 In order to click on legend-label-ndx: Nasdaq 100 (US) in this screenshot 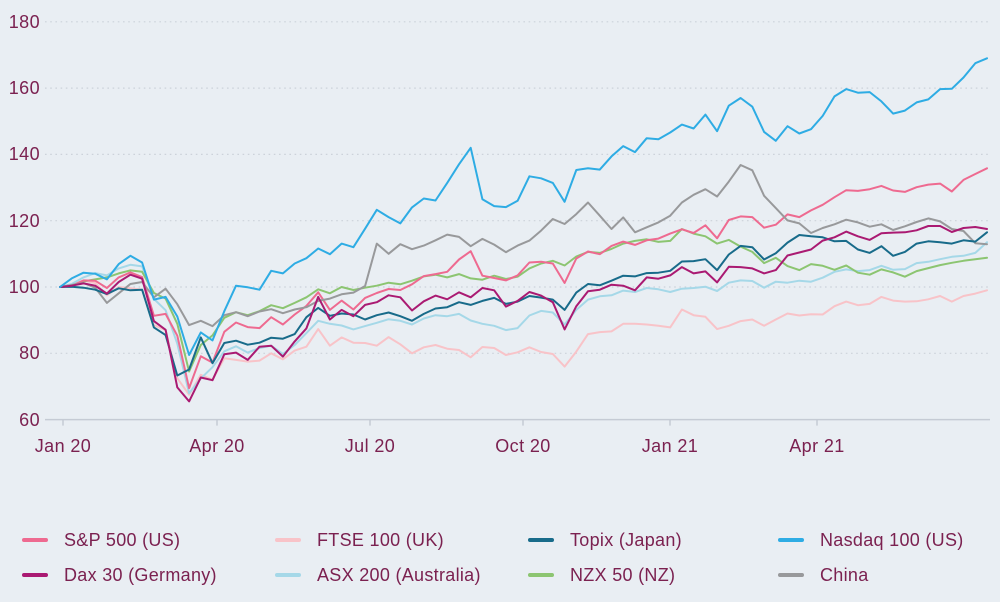, I will do `click(892, 539)`.